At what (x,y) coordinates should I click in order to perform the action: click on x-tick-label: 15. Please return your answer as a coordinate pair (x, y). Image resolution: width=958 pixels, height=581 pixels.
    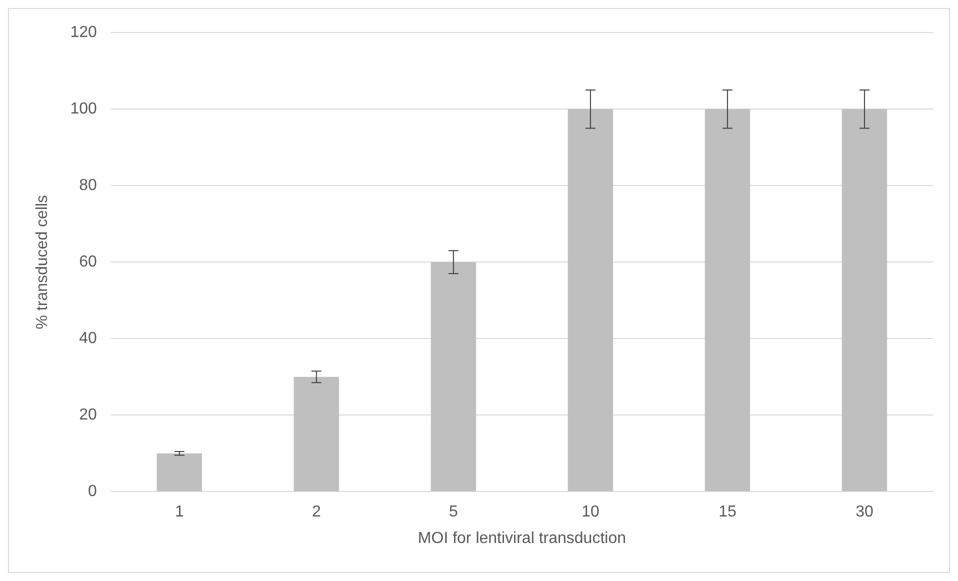
    Looking at the image, I should click on (727, 512).